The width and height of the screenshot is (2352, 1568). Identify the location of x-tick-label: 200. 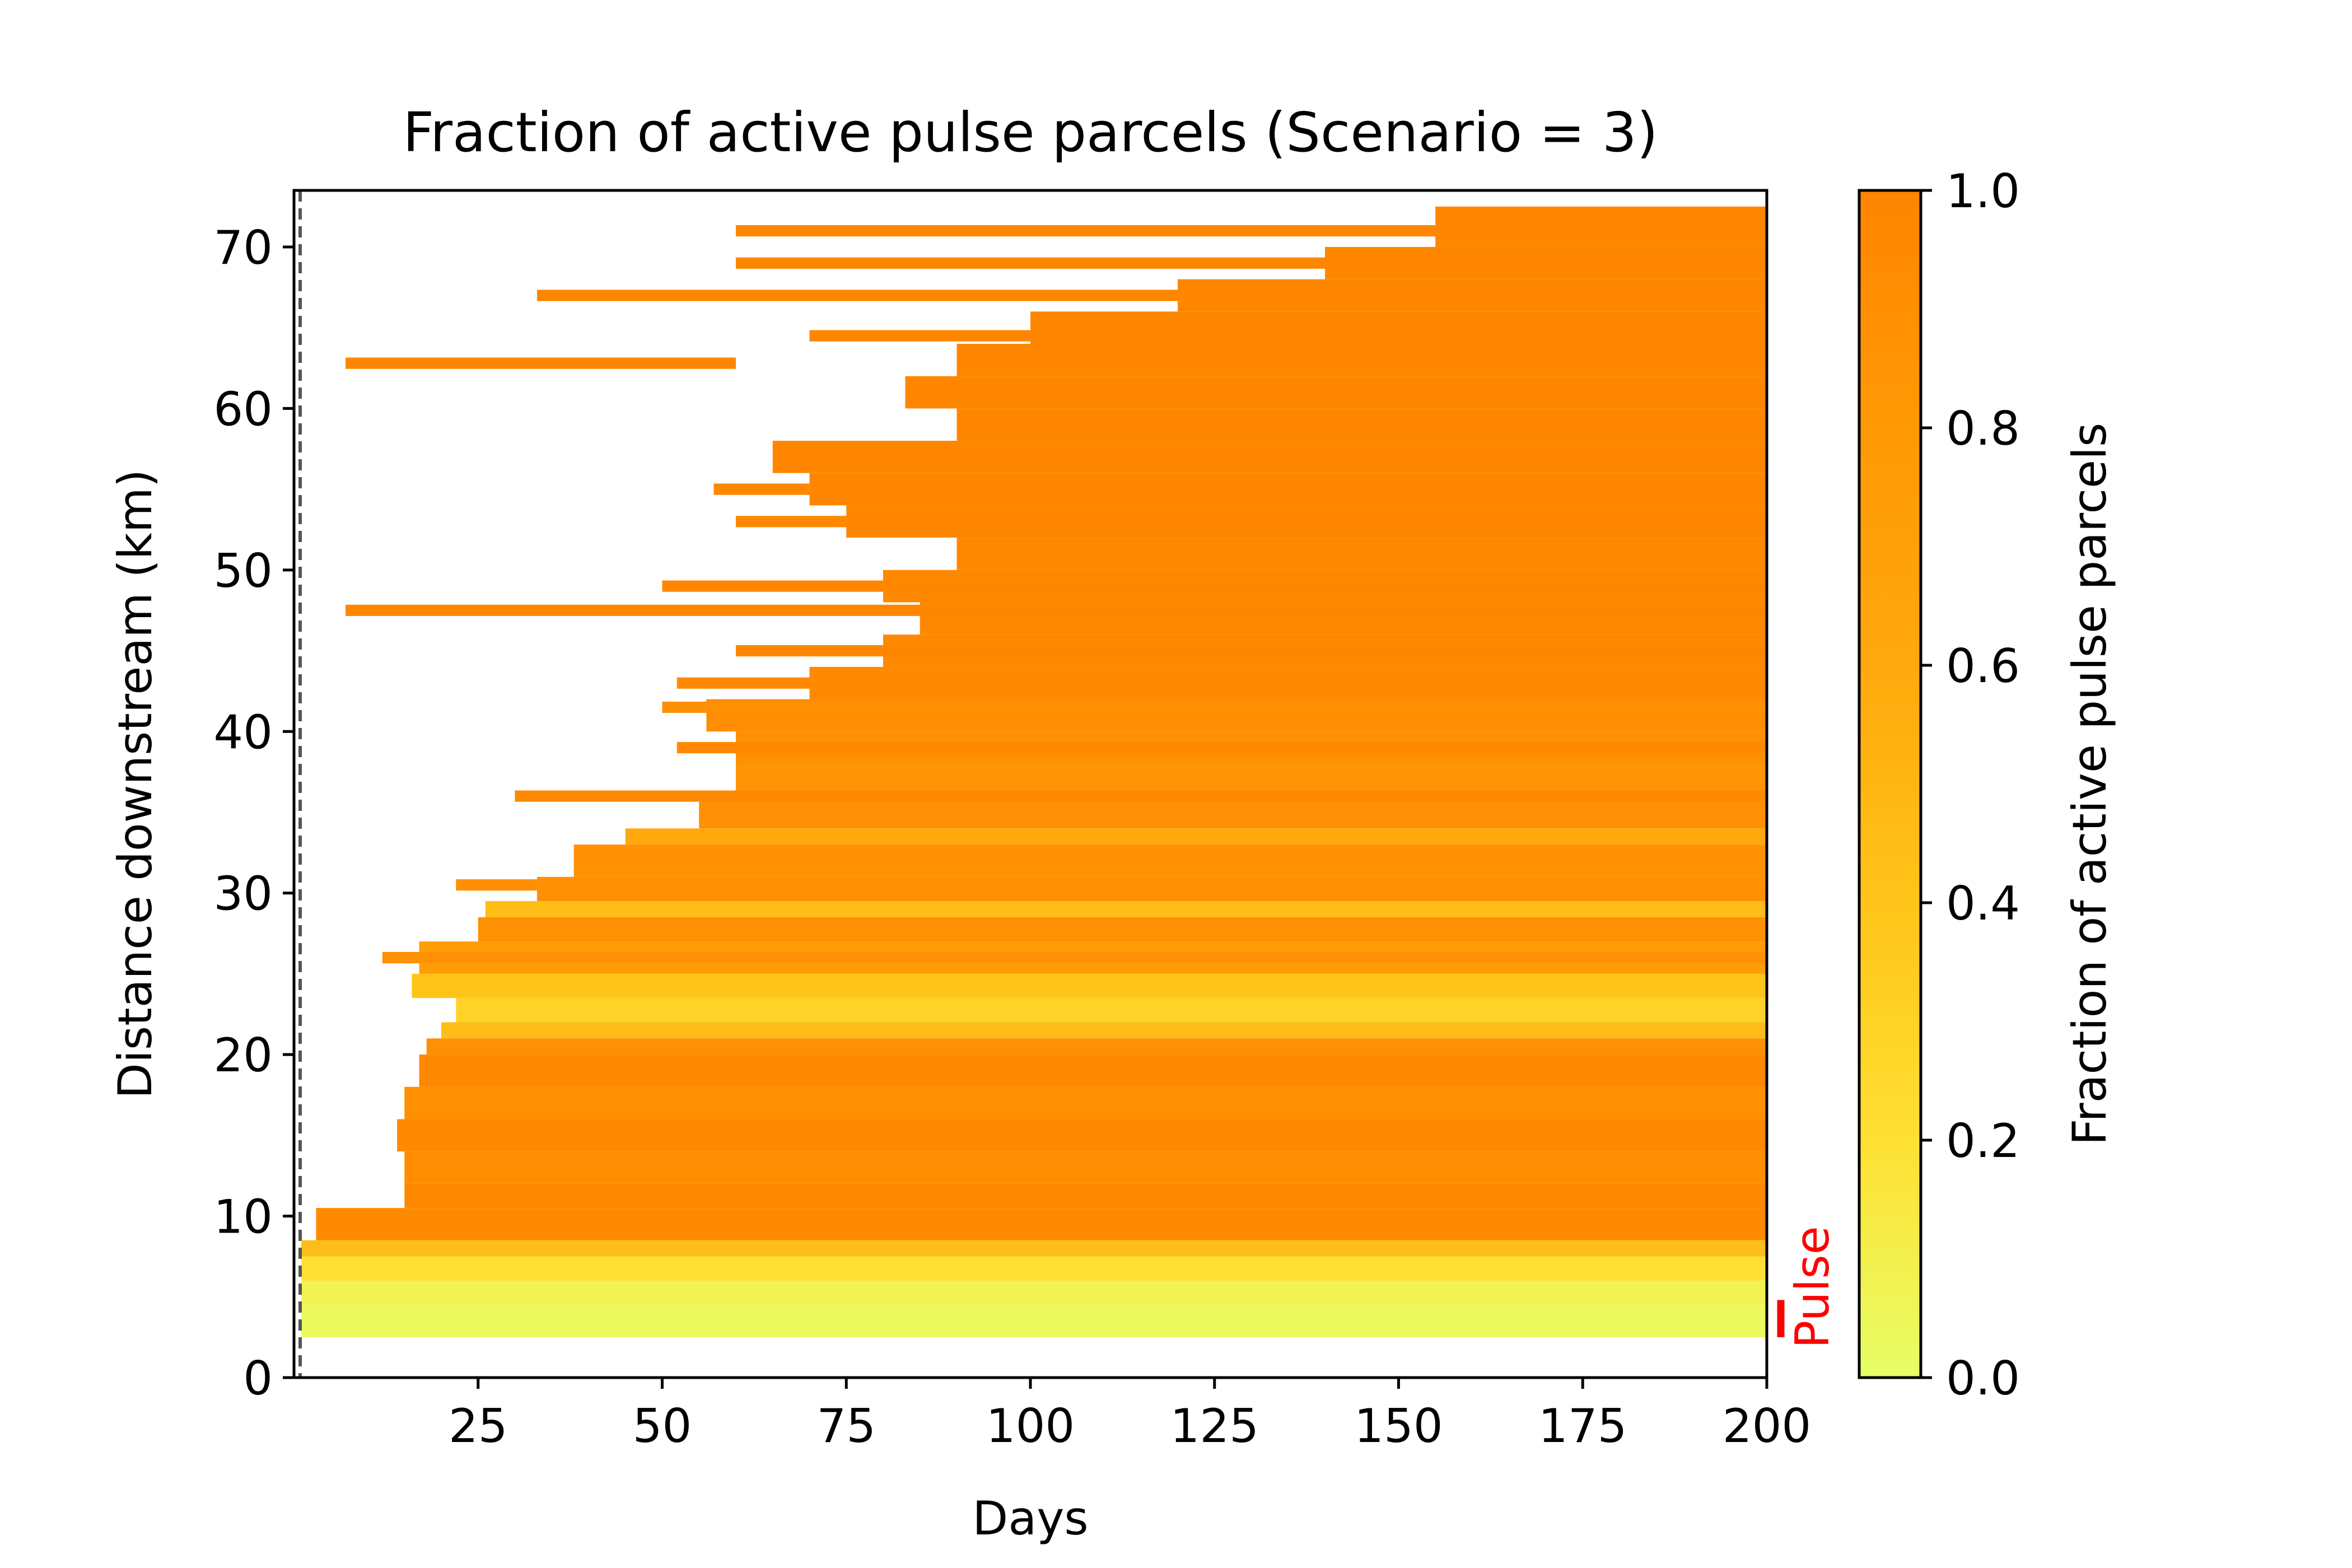
(1767, 1426).